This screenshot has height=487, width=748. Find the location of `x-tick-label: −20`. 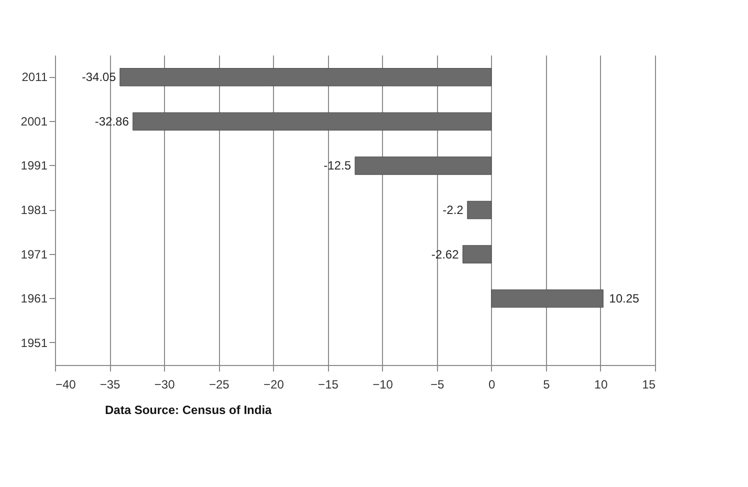

x-tick-label: −20 is located at coordinates (274, 385).